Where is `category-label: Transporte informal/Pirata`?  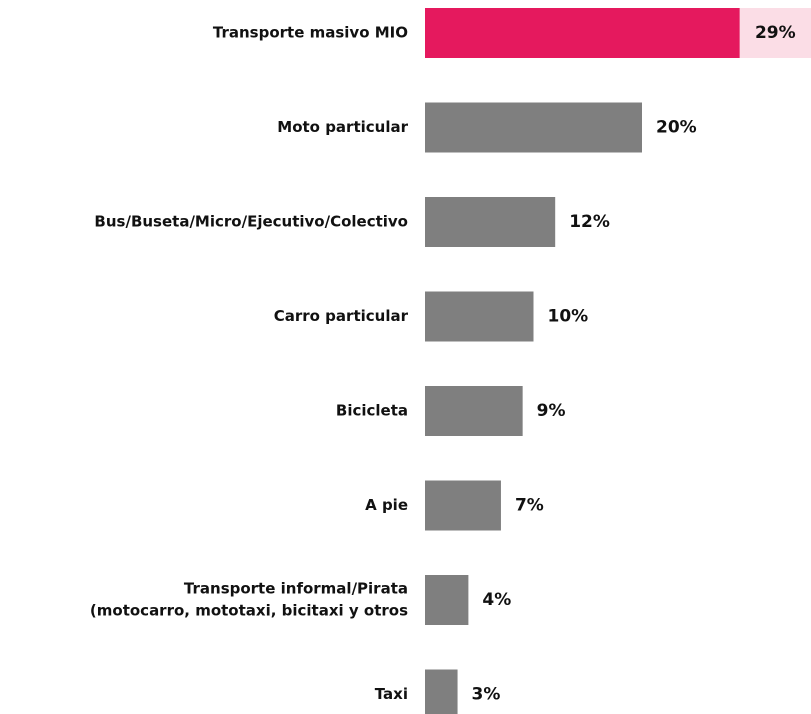
category-label: Transporte informal/Pirata is located at coordinates (296, 589).